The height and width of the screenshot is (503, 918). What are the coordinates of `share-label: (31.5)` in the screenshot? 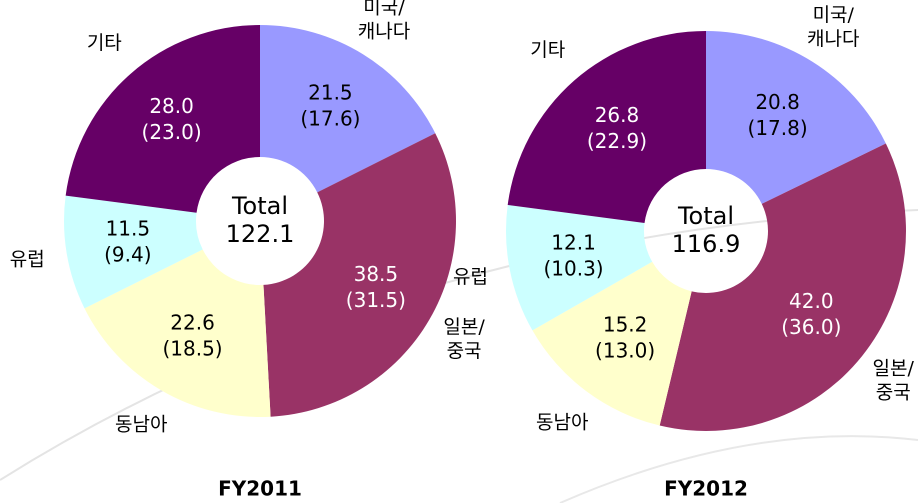 It's located at (376, 300).